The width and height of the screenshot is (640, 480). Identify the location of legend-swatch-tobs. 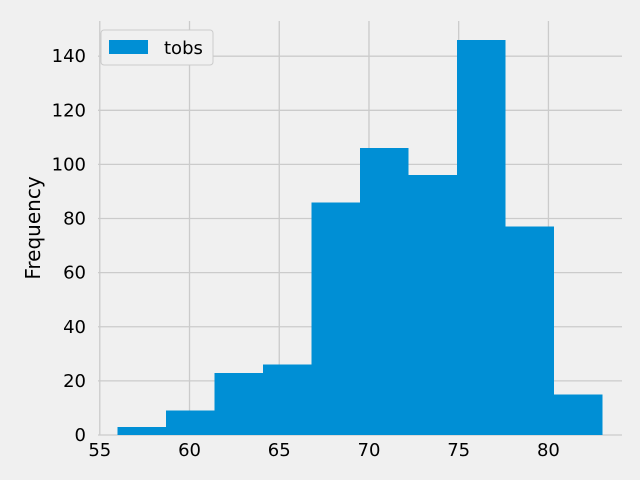
(128, 47).